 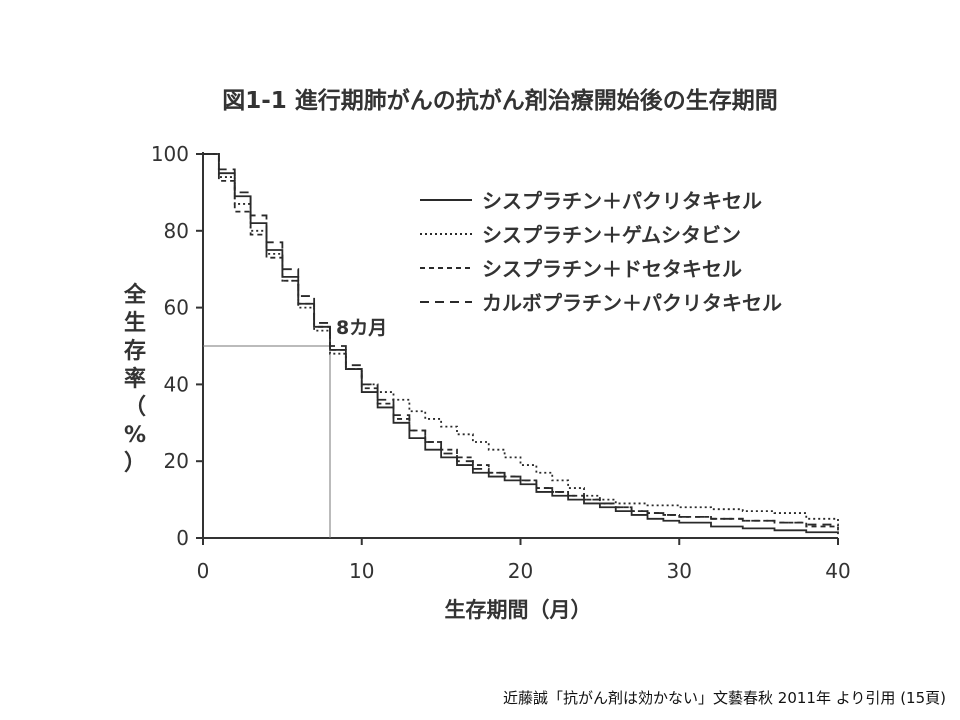 What do you see at coordinates (612, 269) in the screenshot?
I see `legend-label-3: シスプラチン＋ドセタキセル` at bounding box center [612, 269].